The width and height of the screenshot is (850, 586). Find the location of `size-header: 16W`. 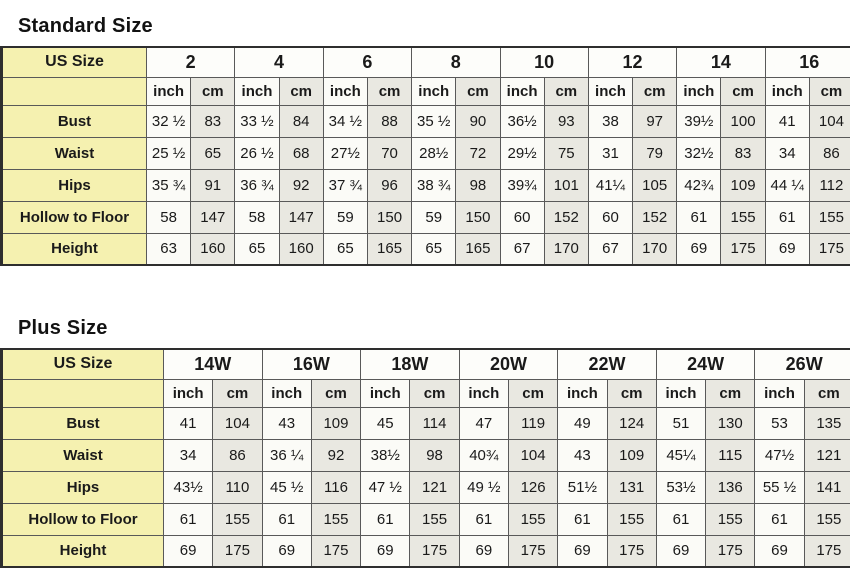

size-header: 16W is located at coordinates (311, 364).